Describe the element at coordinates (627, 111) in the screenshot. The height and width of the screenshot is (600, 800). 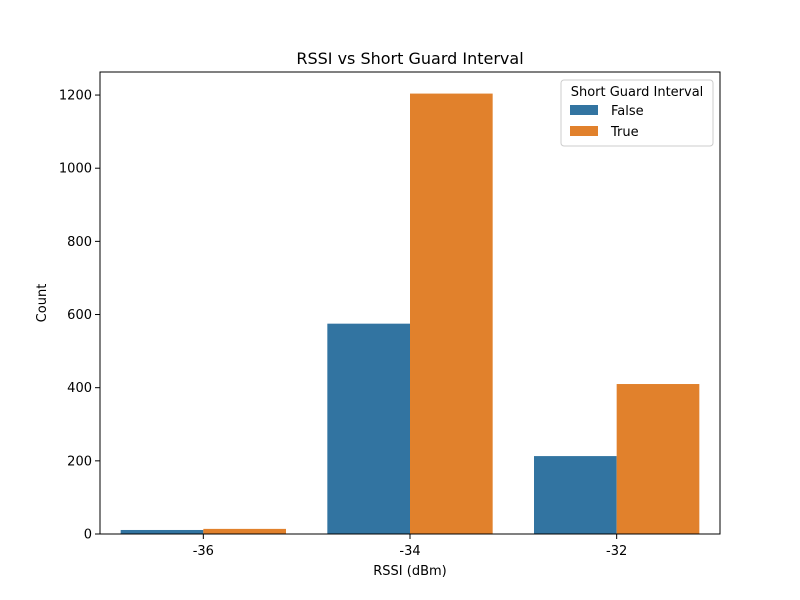
I see `legend-label-false: False` at that location.